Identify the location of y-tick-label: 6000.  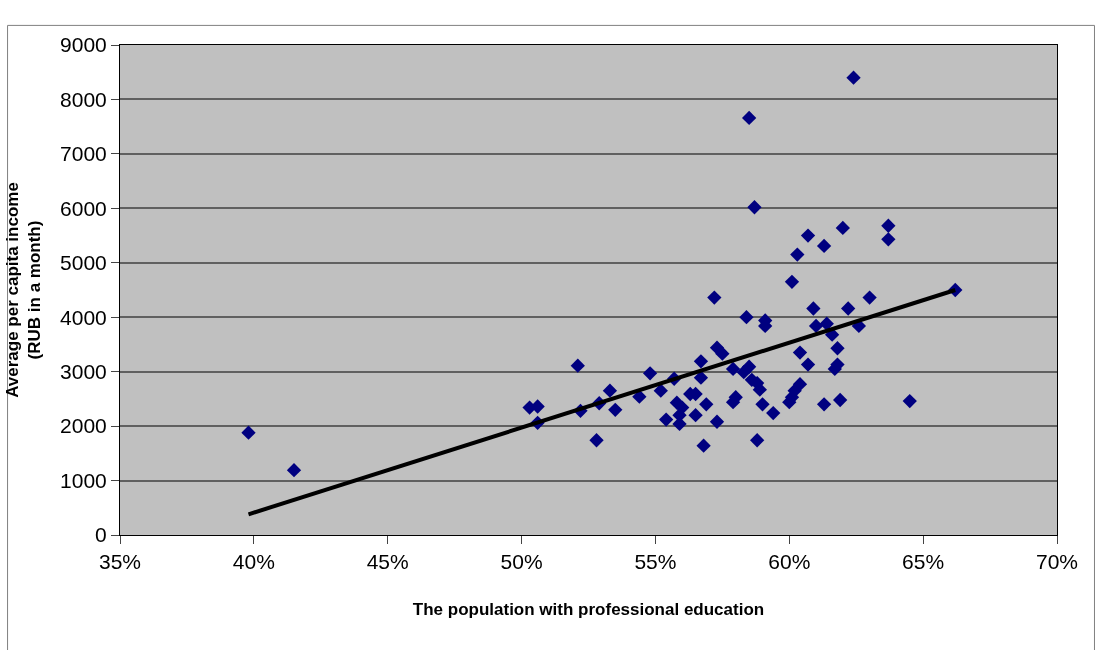
(83, 208).